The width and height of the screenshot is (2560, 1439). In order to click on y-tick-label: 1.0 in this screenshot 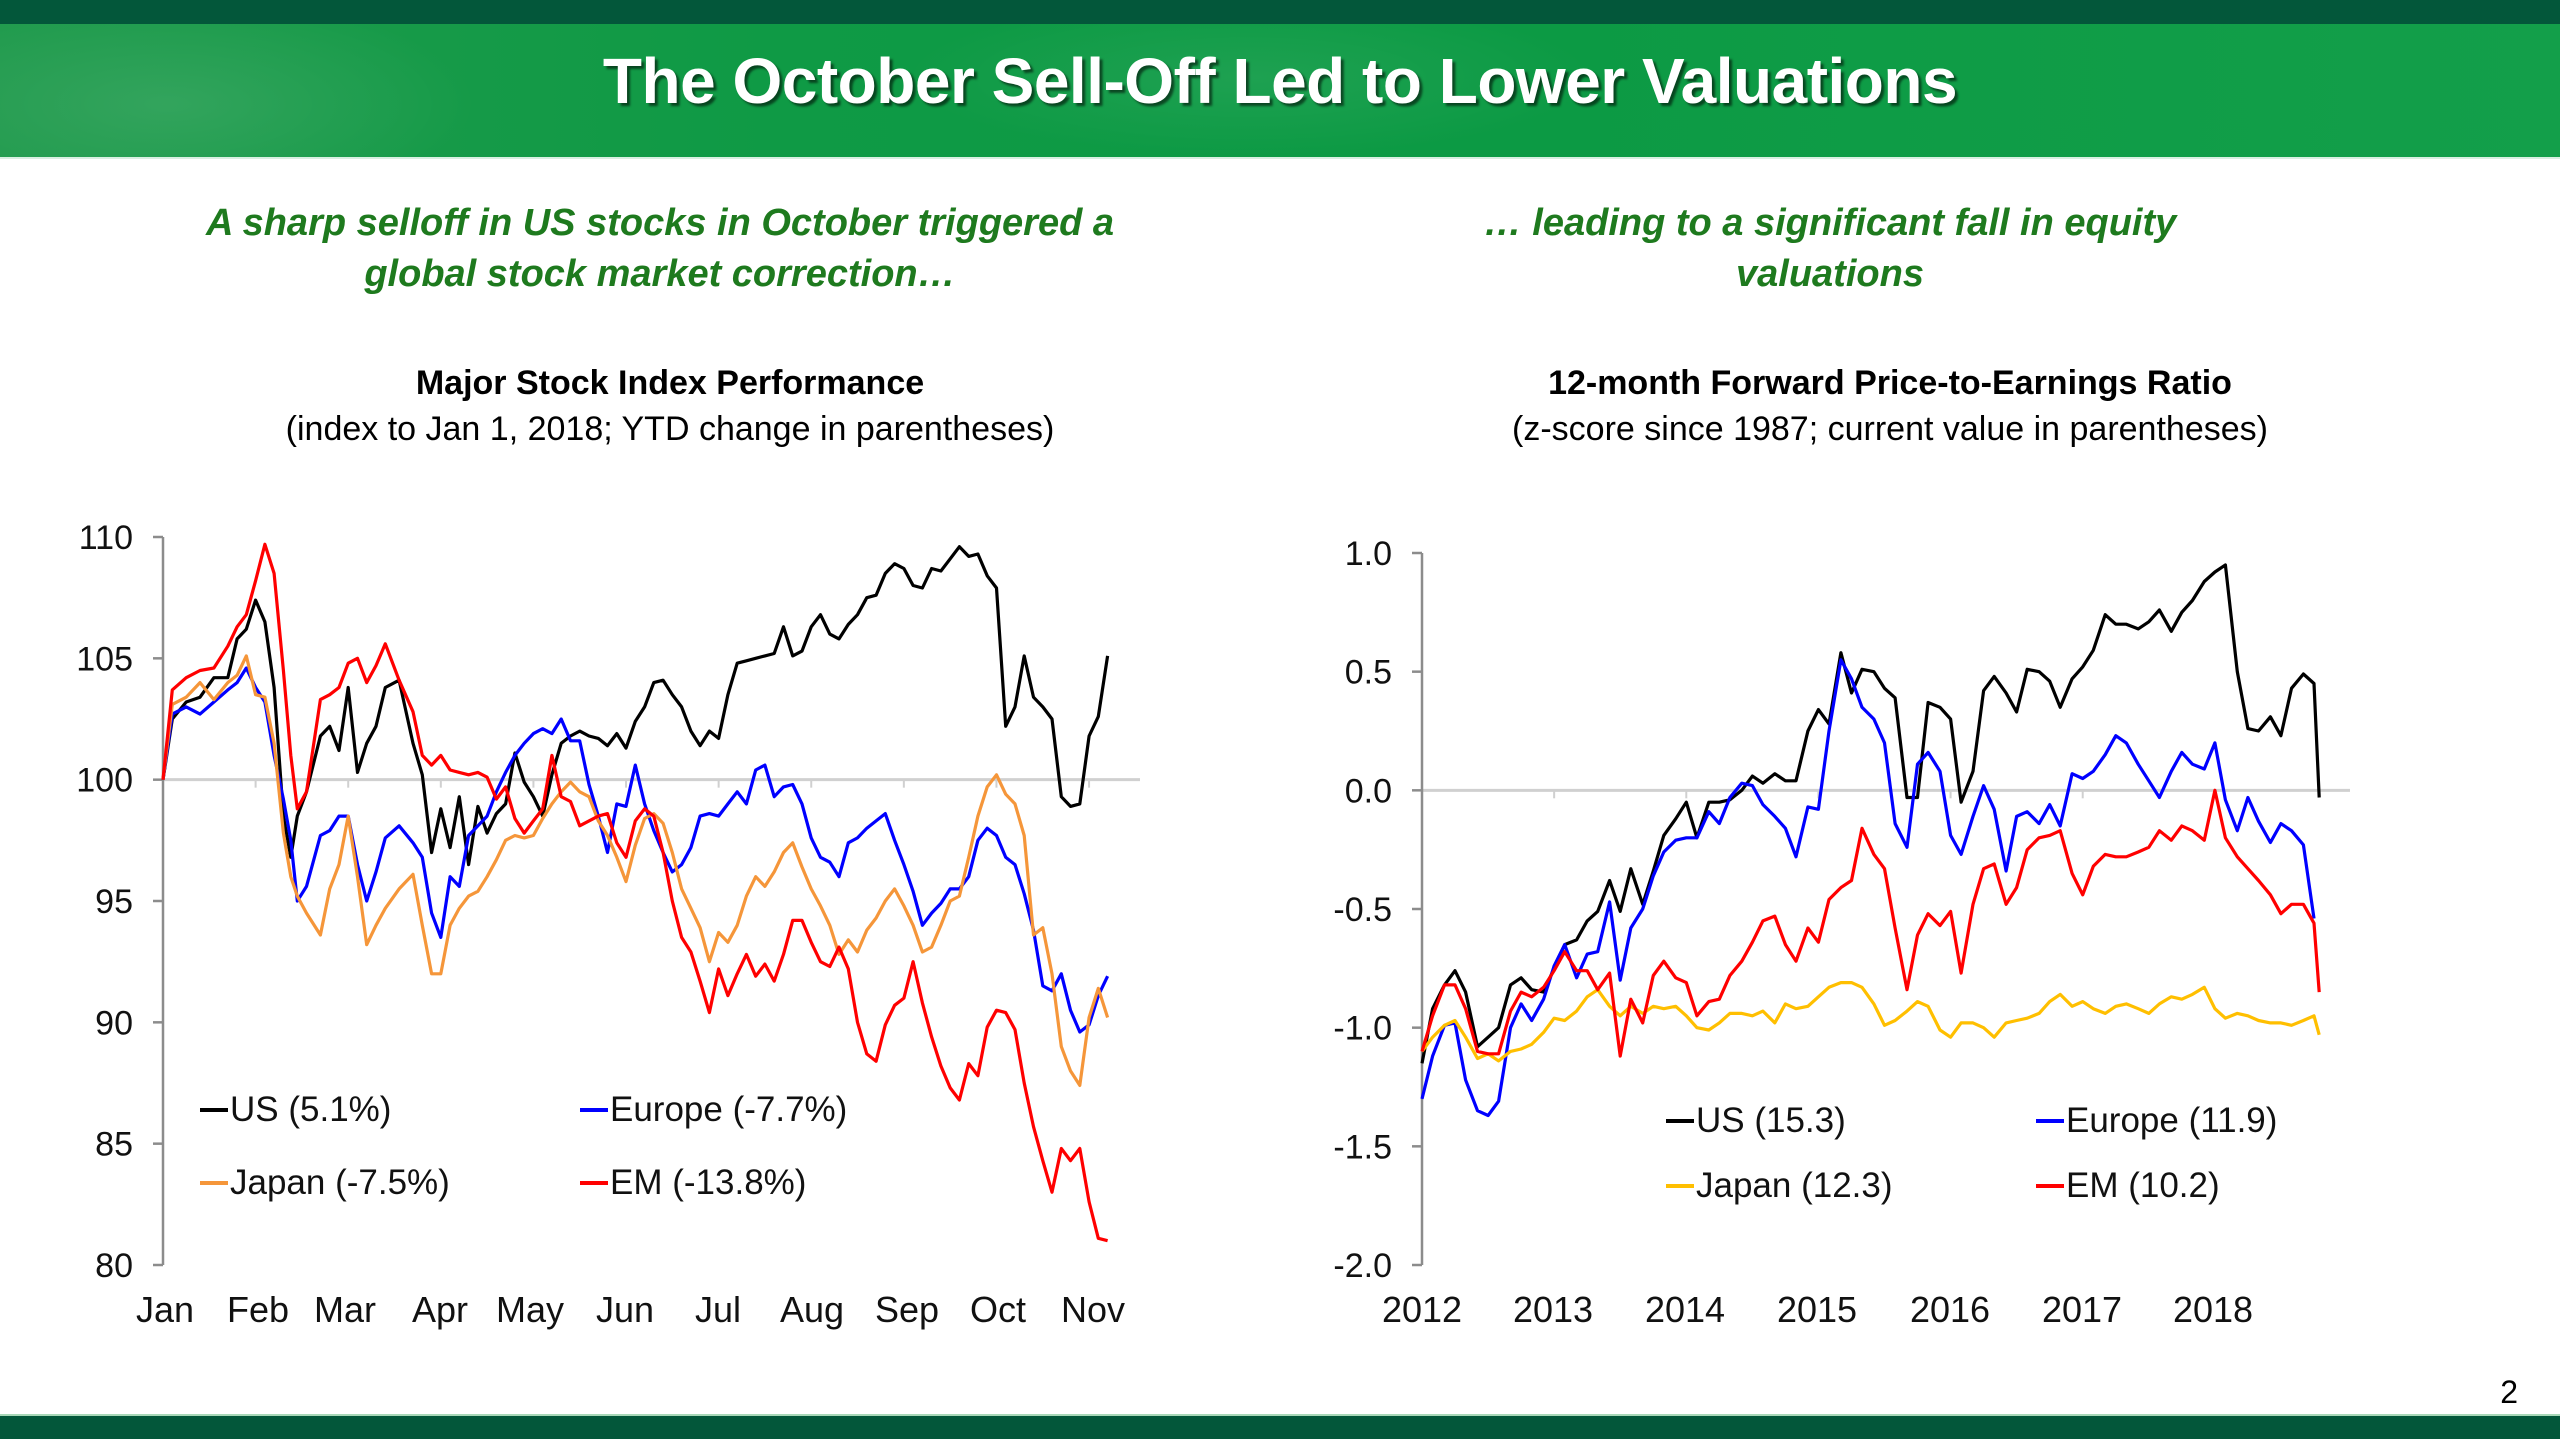, I will do `click(1368, 554)`.